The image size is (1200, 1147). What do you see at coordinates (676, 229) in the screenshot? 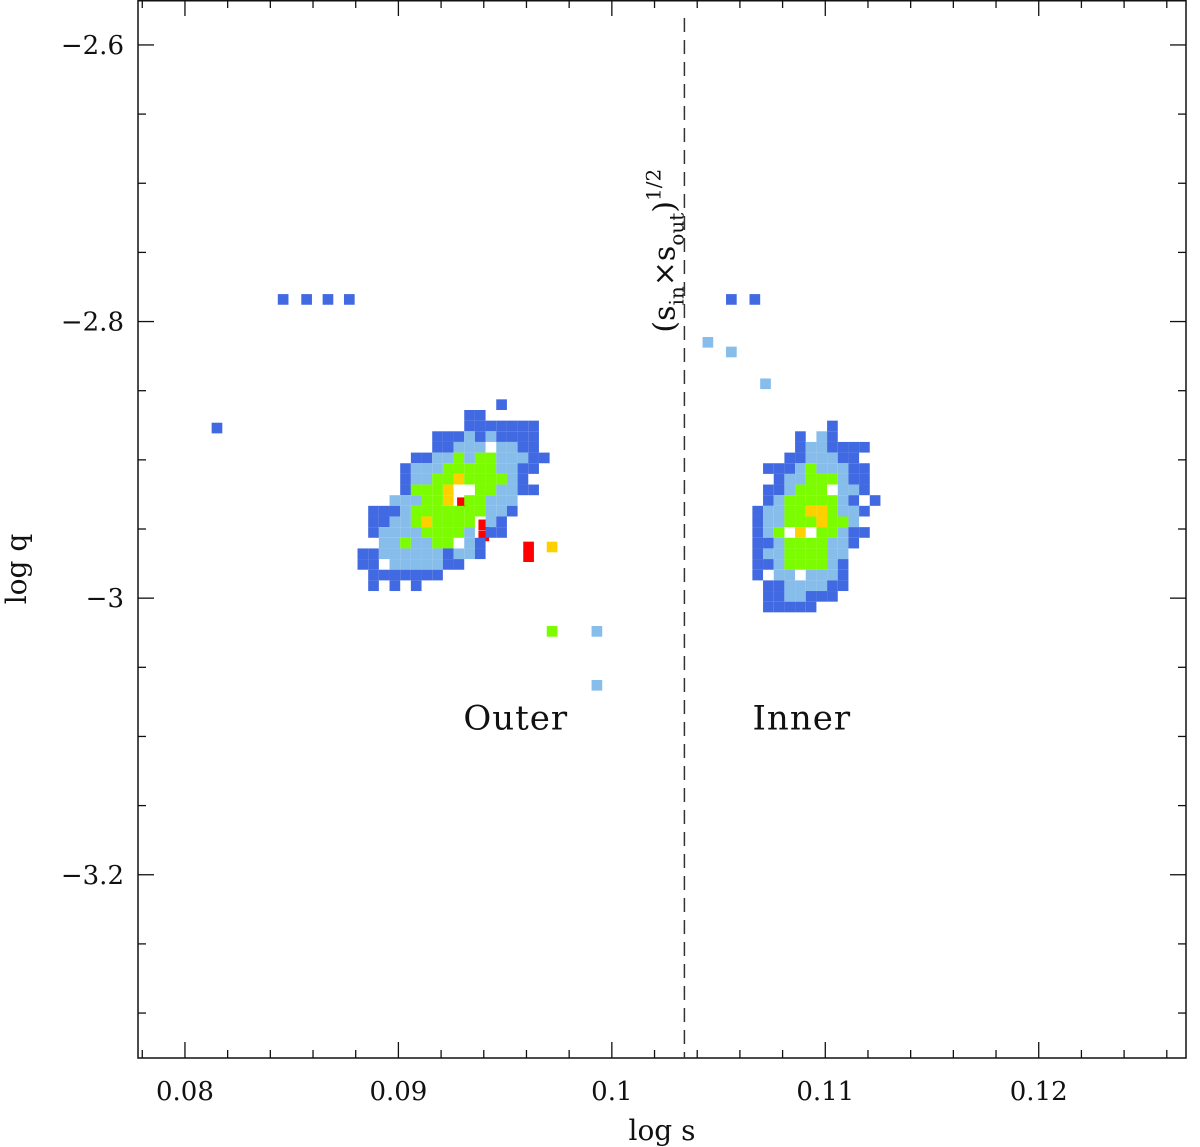
I see `annotation-sub-out: out` at bounding box center [676, 229].